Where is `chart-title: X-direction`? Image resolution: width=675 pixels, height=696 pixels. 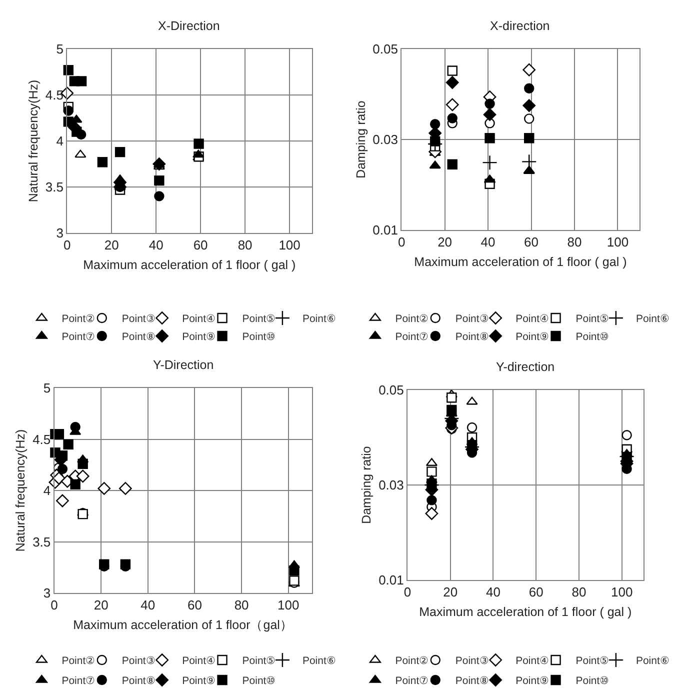
chart-title: X-direction is located at coordinates (520, 26).